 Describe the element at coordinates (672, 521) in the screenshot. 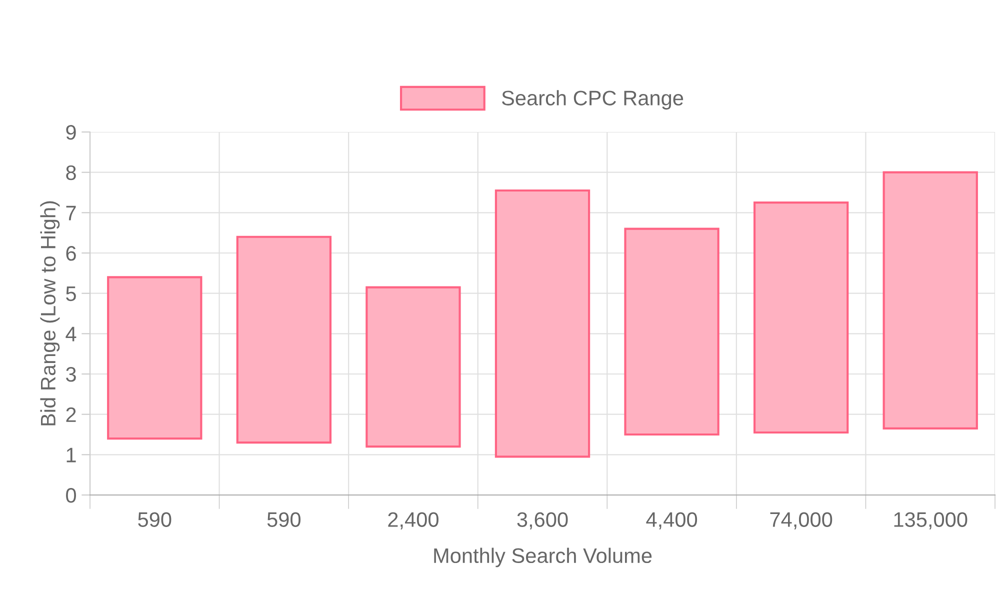

I see `x-tick-label: 4,400` at that location.